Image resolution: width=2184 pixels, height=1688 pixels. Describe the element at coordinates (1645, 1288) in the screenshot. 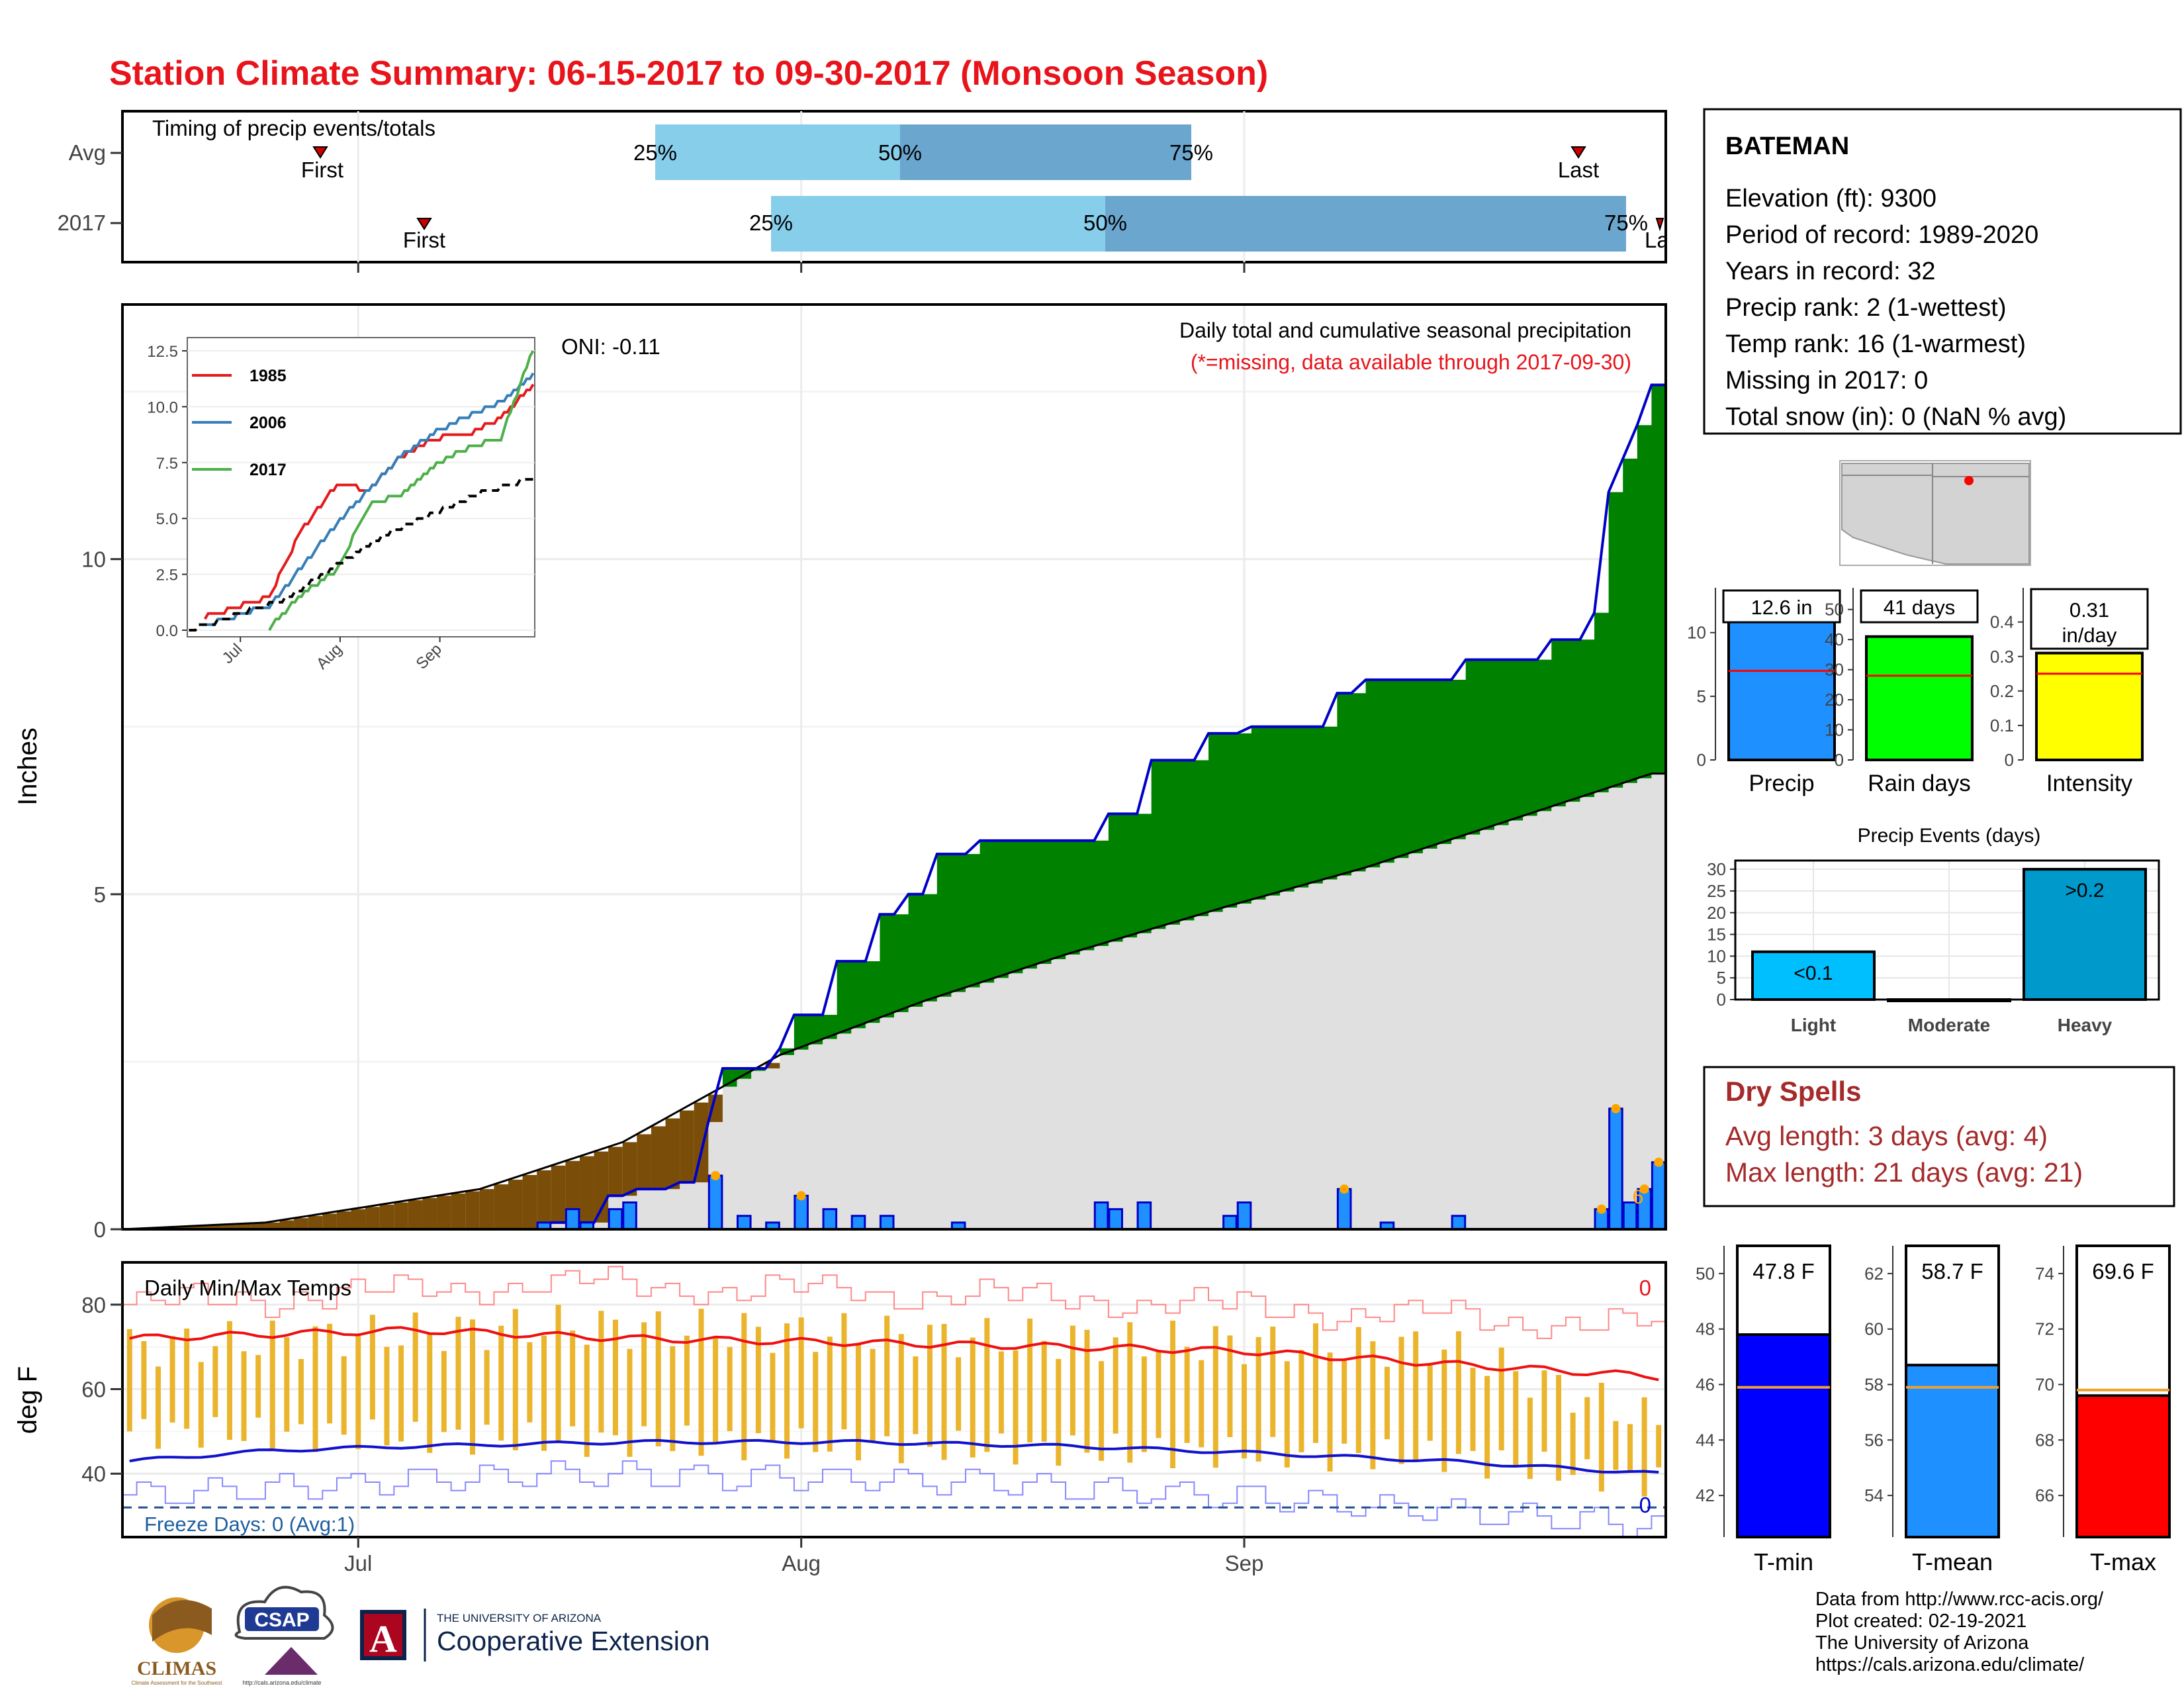

I see `record-max-count: 0` at that location.